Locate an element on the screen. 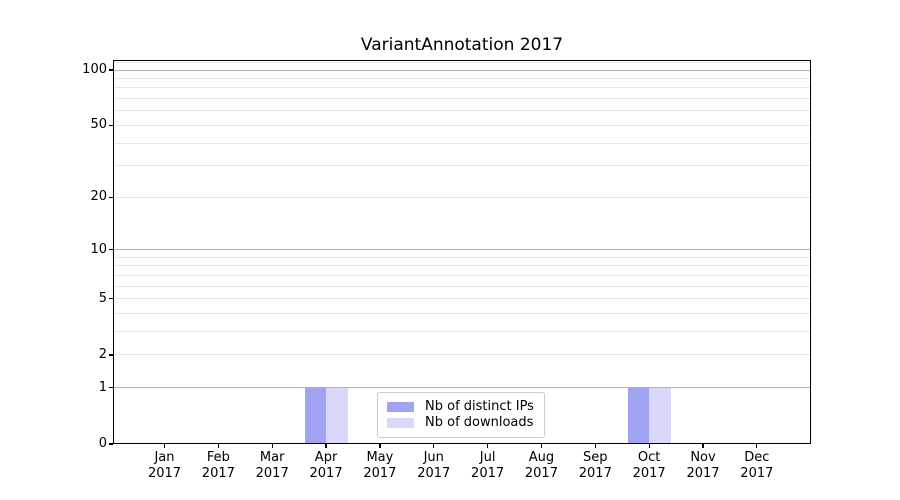 This screenshot has width=900, height=500. legend-swatch-distinct-ips is located at coordinates (400, 407).